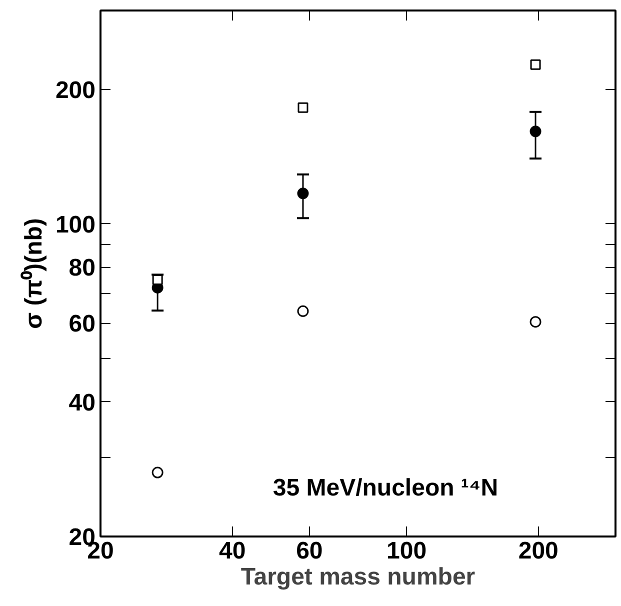 This screenshot has width=621, height=606. Describe the element at coordinates (232, 551) in the screenshot. I see `x-tick-label: 40` at that location.